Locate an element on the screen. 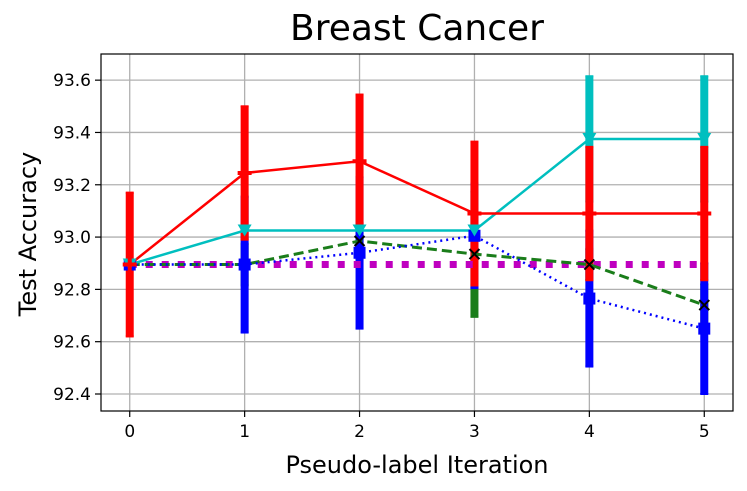  x-tick-label: 1 is located at coordinates (244, 432).